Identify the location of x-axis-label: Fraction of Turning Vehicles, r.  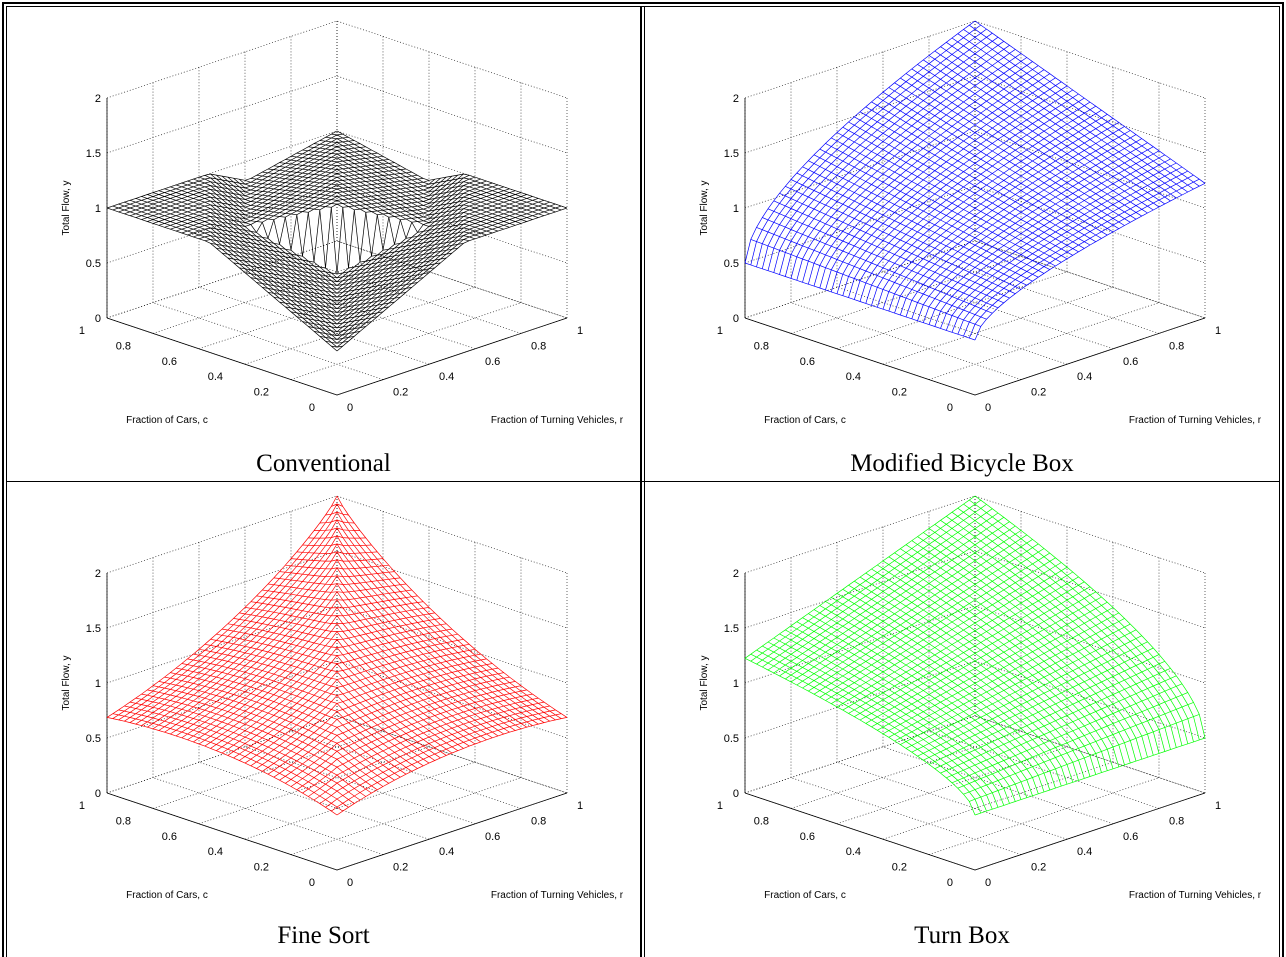
(1195, 895).